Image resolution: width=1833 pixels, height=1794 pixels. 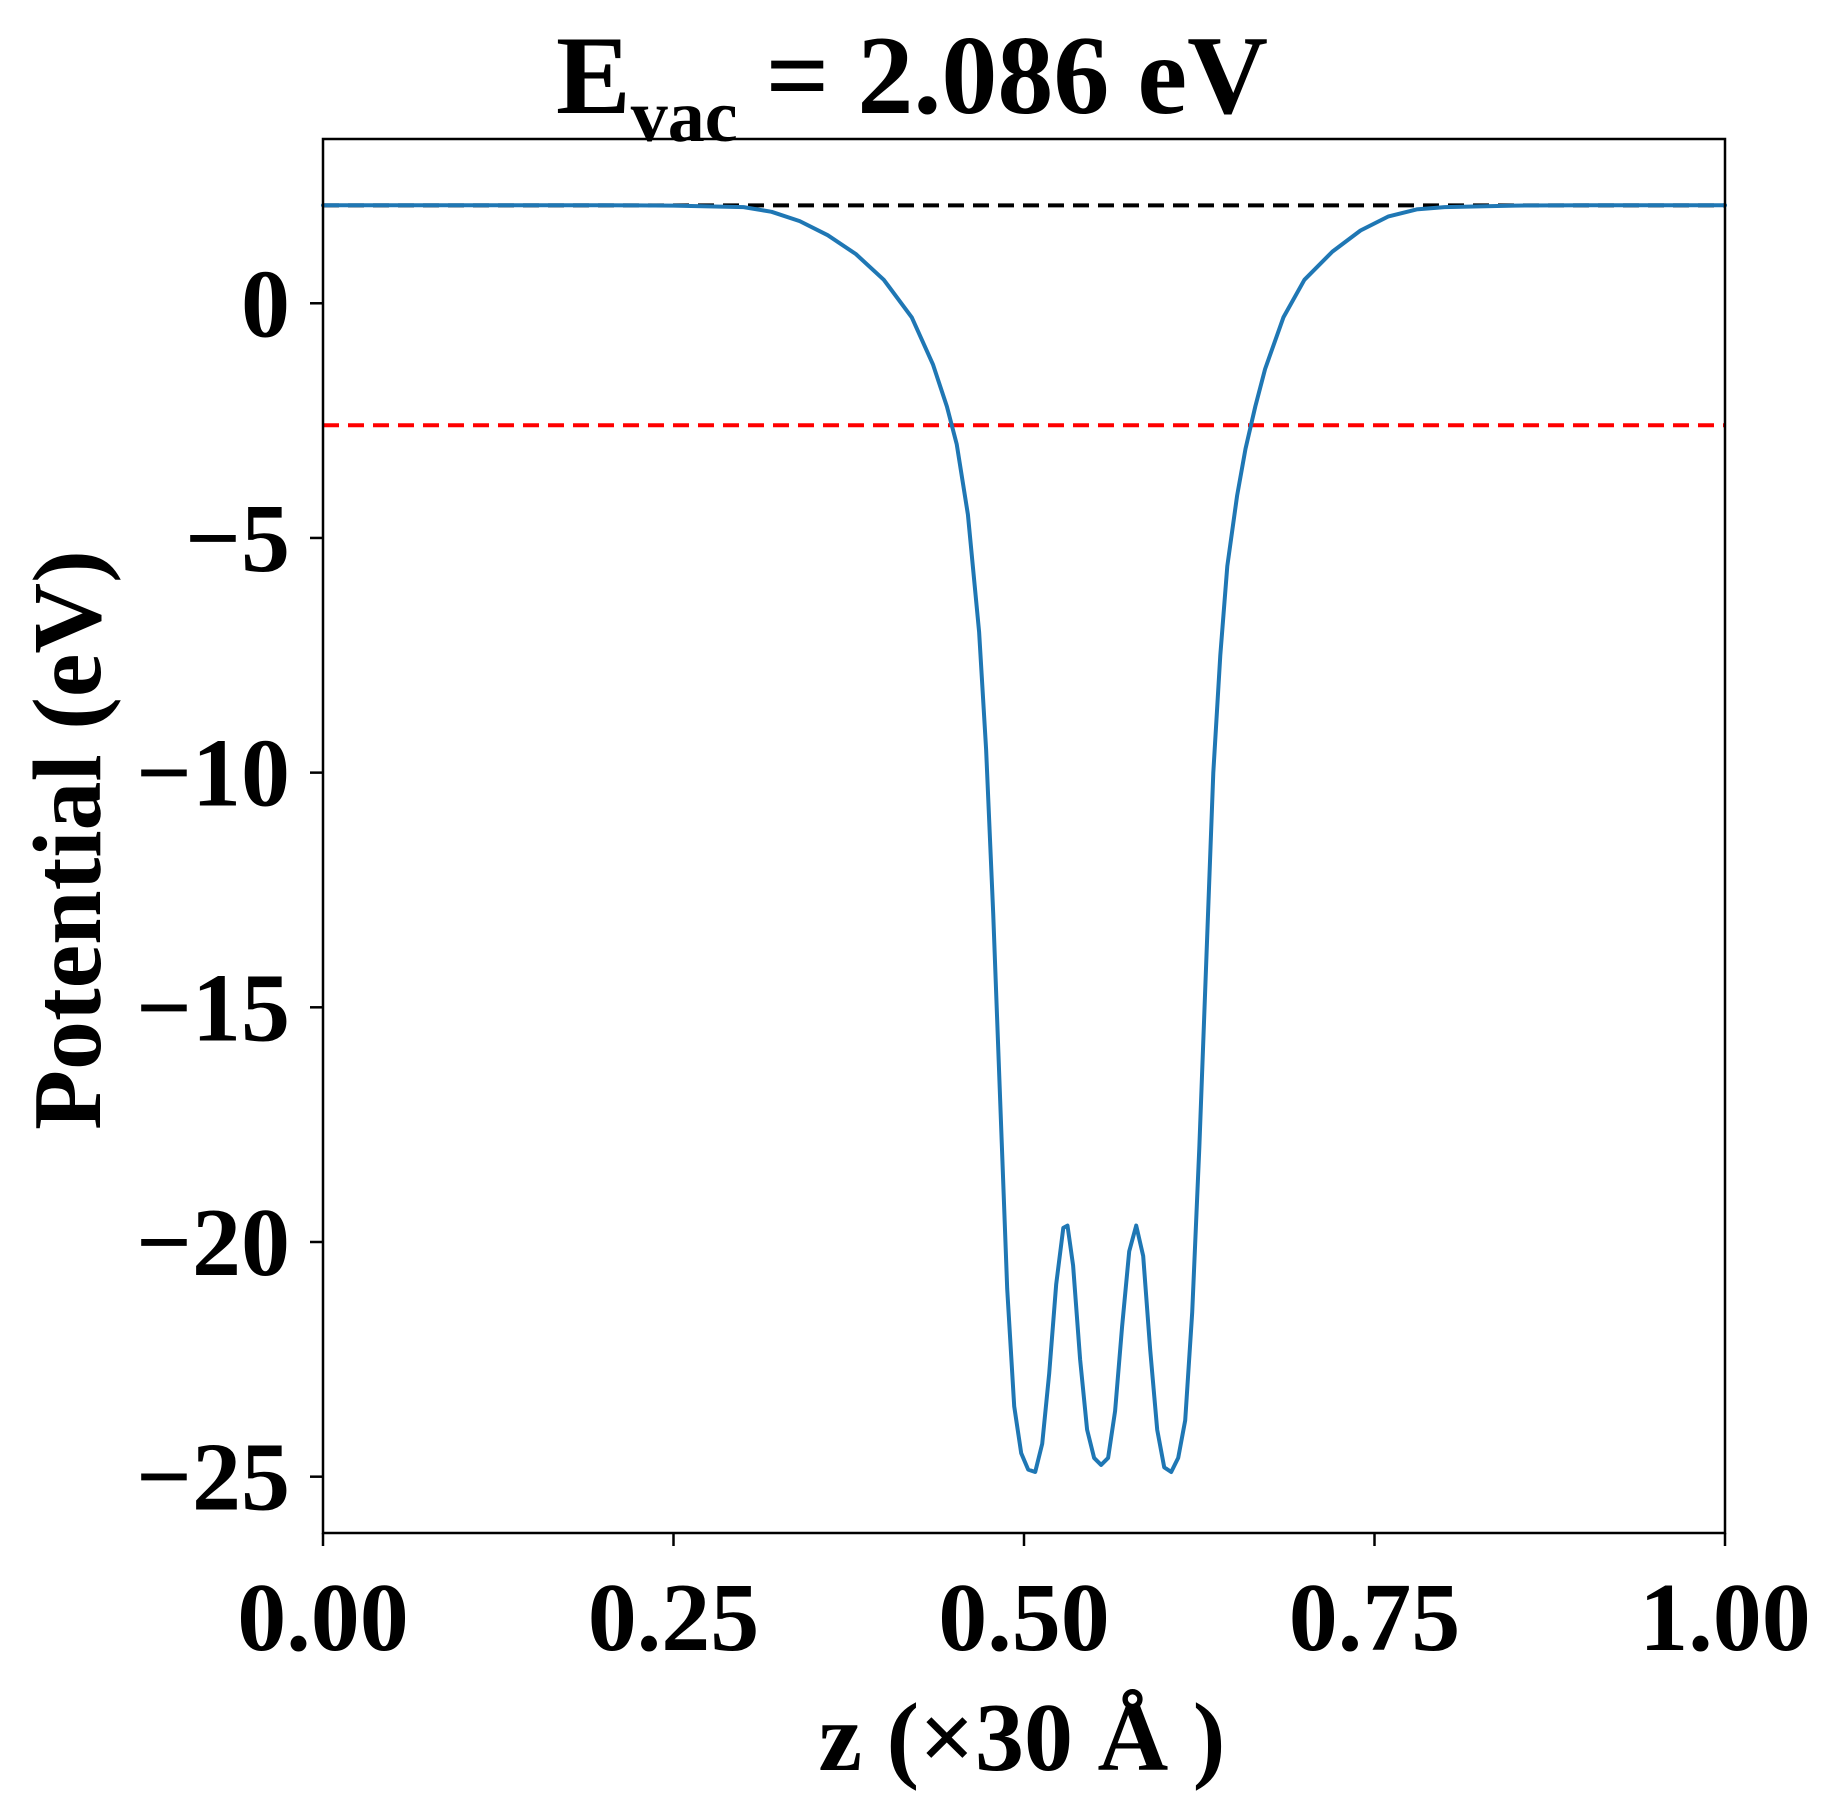 What do you see at coordinates (1024, 315) in the screenshot?
I see `reference-lines` at bounding box center [1024, 315].